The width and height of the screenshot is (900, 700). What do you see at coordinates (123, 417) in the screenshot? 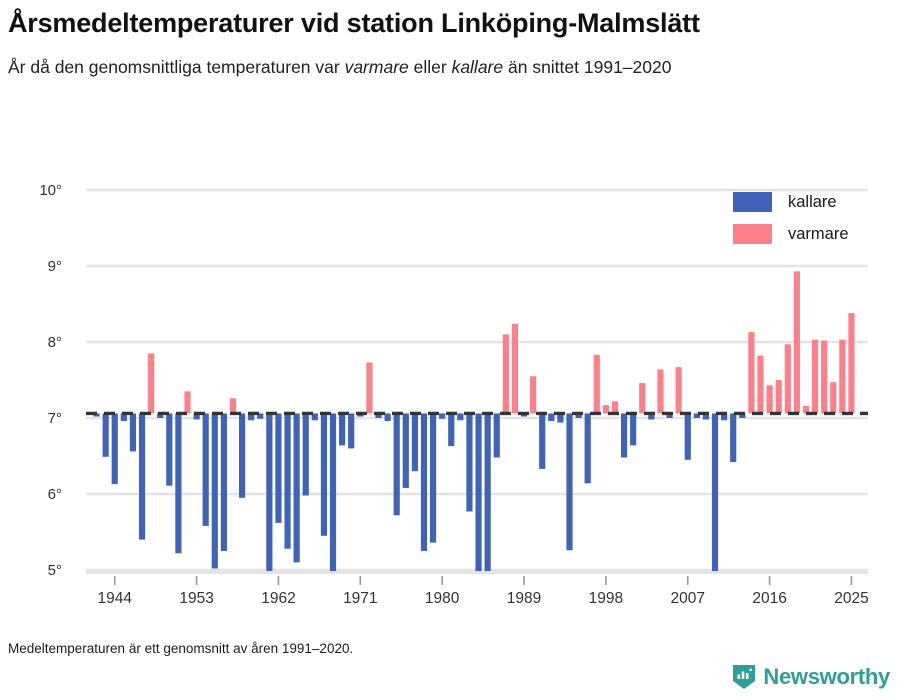
I see `bar-1945` at bounding box center [123, 417].